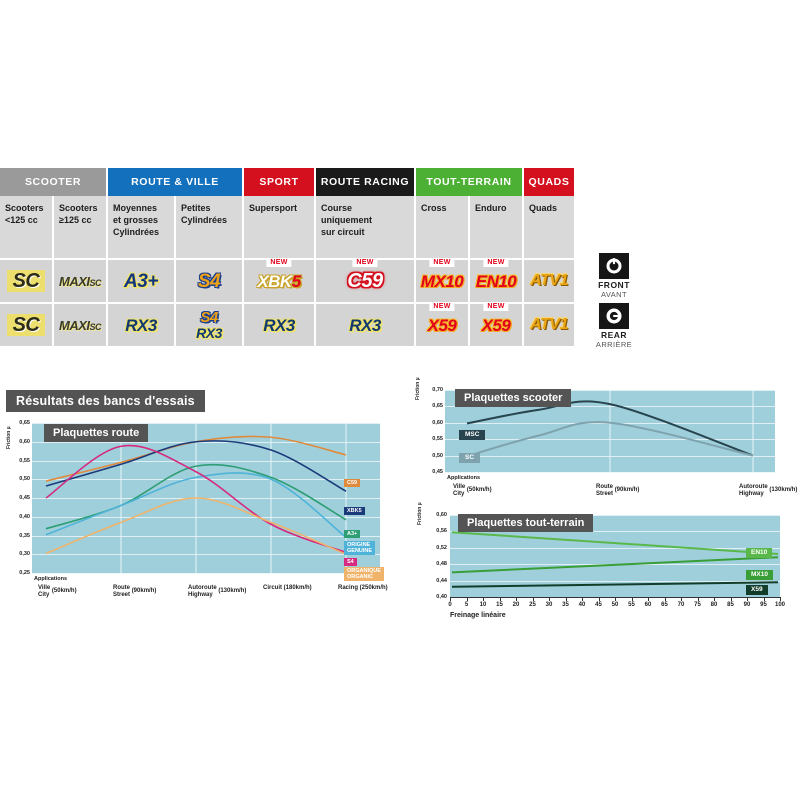 This screenshot has height=800, width=800. I want to click on legend-item-x59: X59, so click(757, 590).